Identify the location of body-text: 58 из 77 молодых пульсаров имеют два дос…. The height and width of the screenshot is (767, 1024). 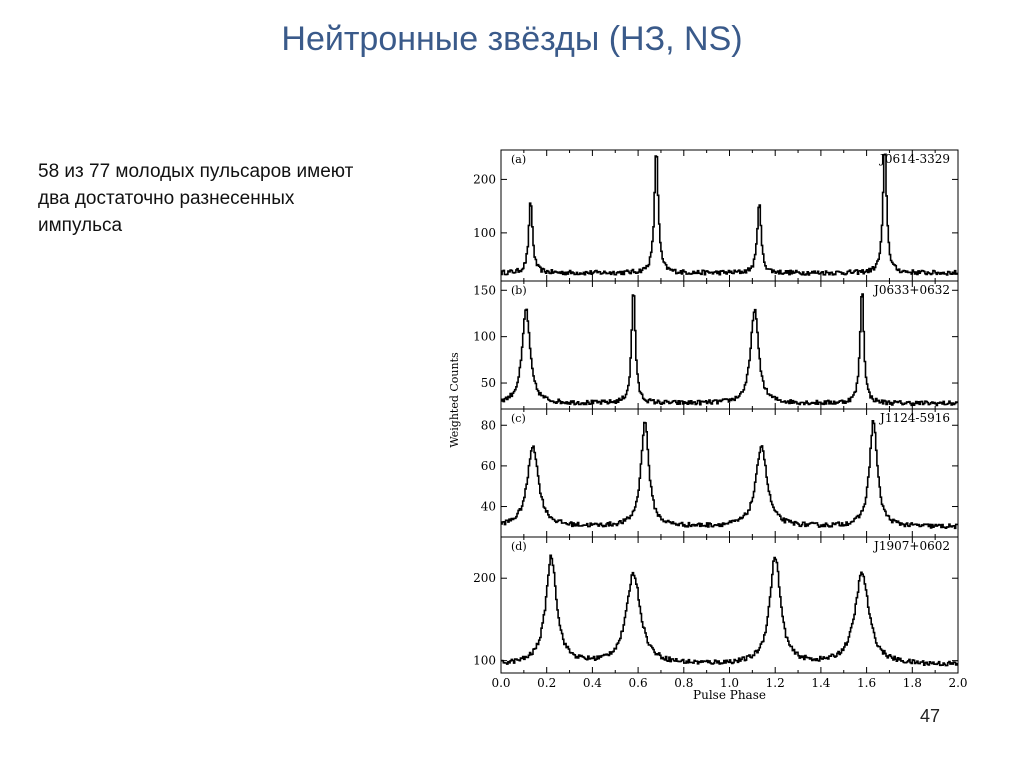
(238, 198).